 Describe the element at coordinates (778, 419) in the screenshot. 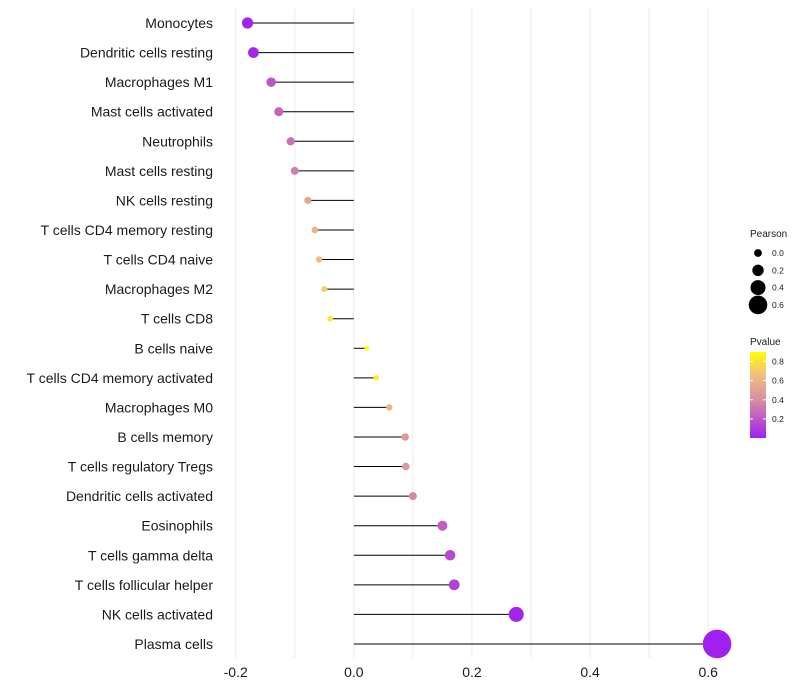

I see `color-legend-label: 0.2` at that location.